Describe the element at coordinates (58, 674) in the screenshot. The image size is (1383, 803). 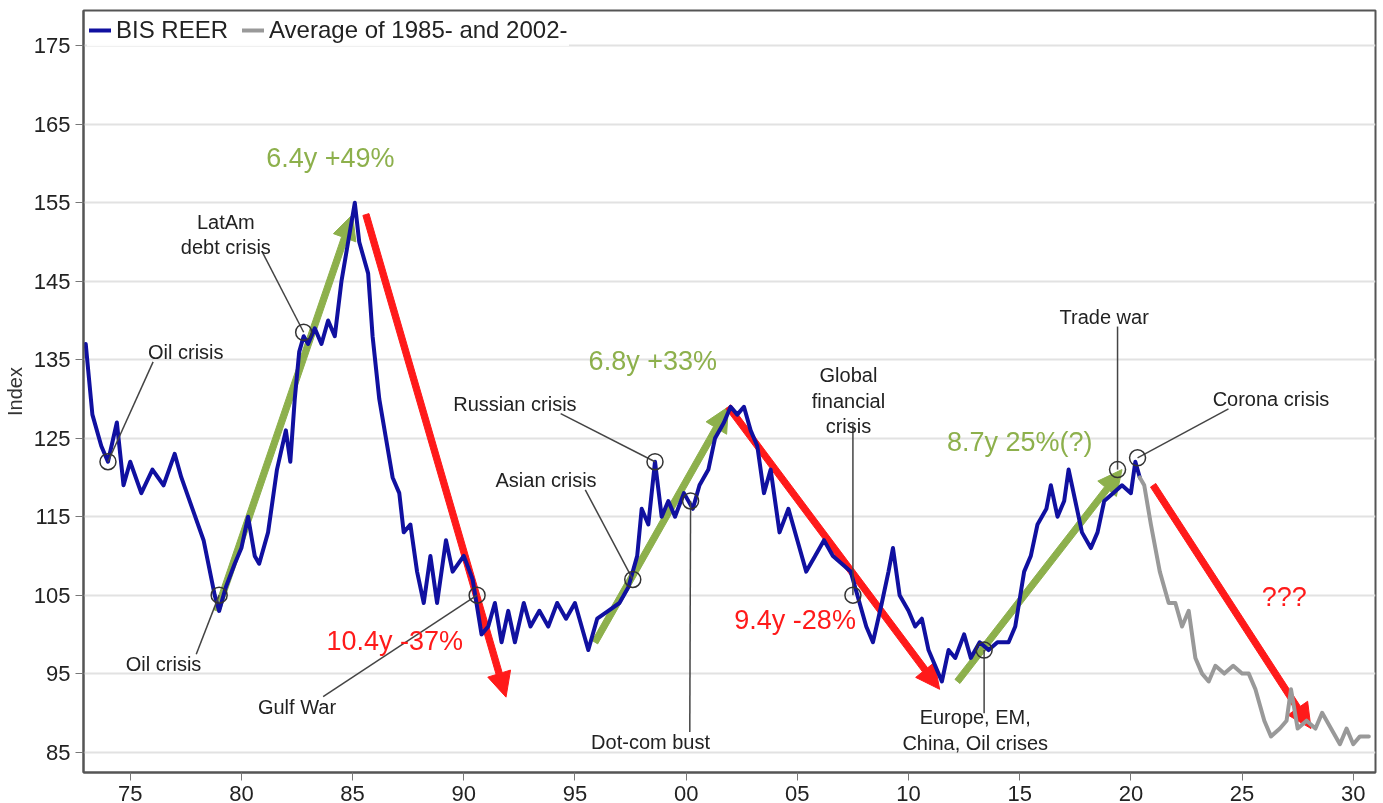
I see `y-tick-label: 95` at that location.